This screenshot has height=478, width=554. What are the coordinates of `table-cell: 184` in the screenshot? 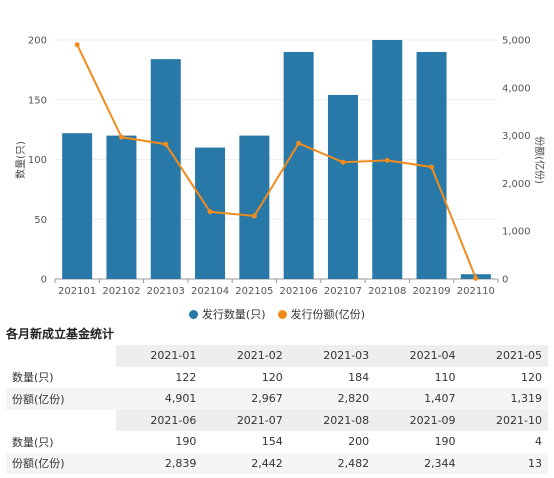 It's located at (359, 377).